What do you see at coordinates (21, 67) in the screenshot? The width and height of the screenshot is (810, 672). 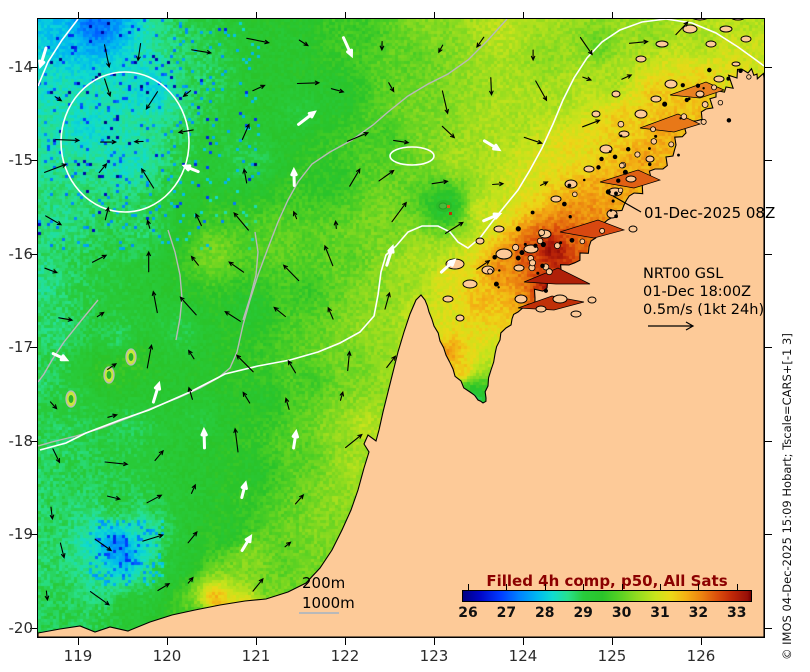 I see `y-axis-label: -14` at bounding box center [21, 67].